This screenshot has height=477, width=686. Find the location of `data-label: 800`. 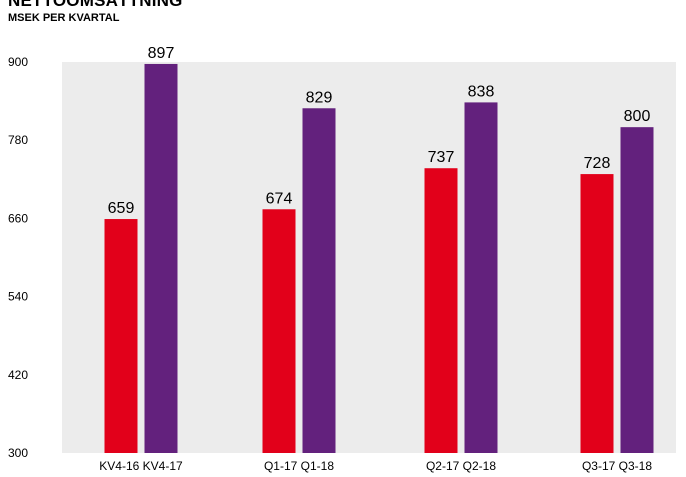

data-label: 800 is located at coordinates (637, 116).